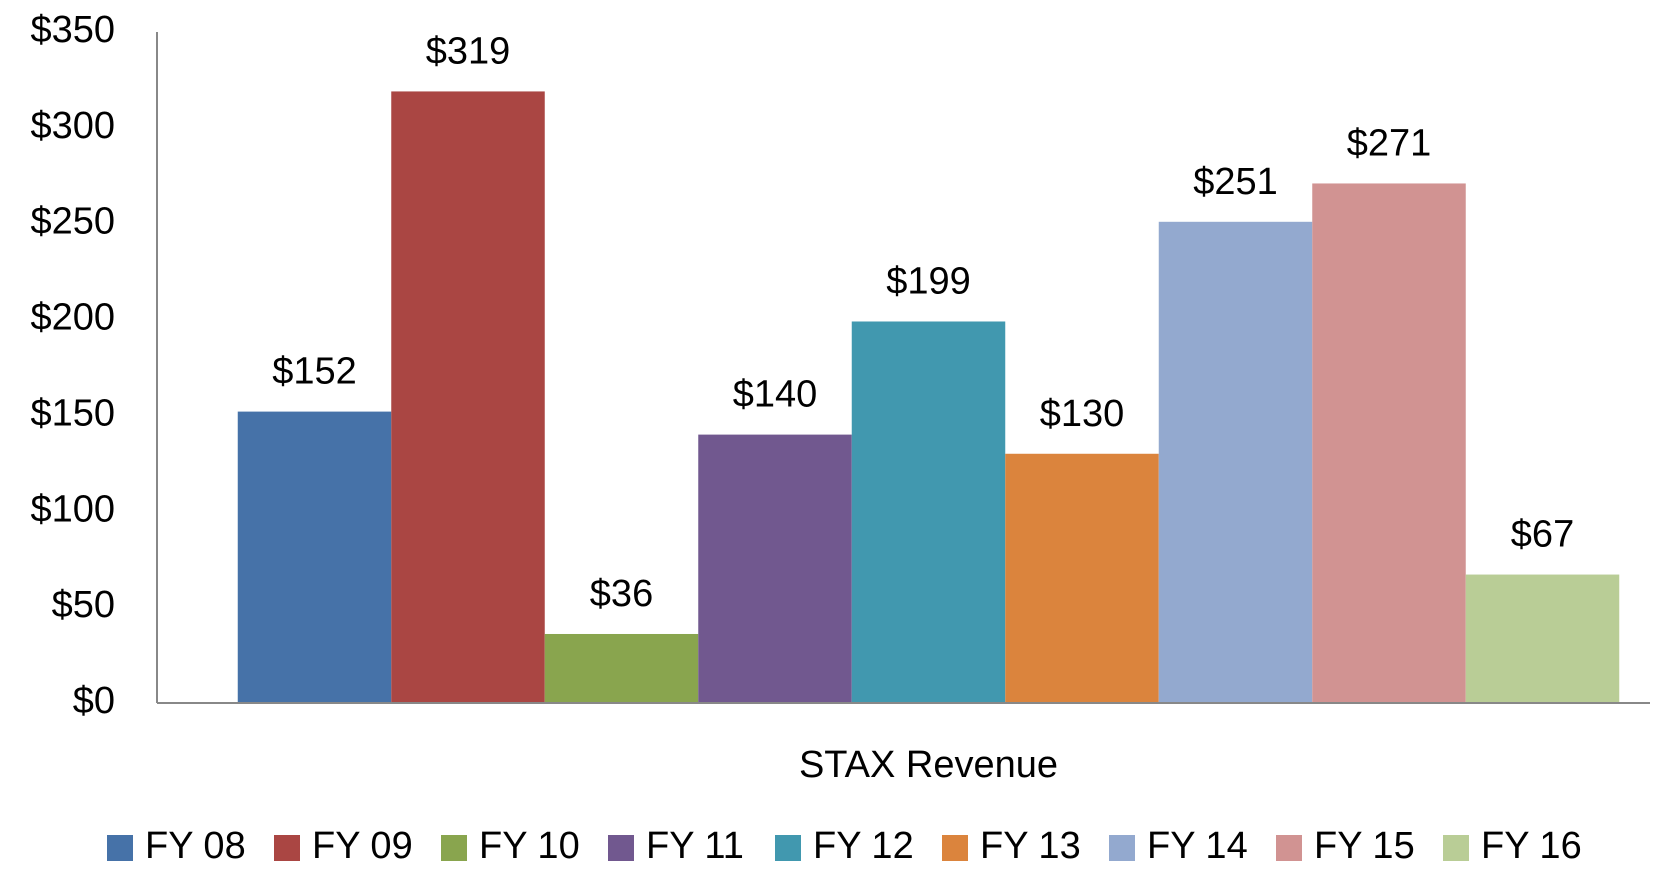 This screenshot has width=1654, height=878. Describe the element at coordinates (72, 413) in the screenshot. I see `y-tick-label: $150` at that location.